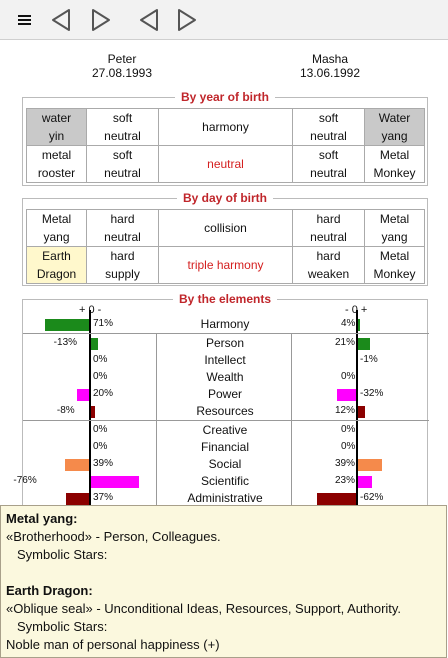  Describe the element at coordinates (348, 446) in the screenshot. I see `right-value: 0%` at that location.